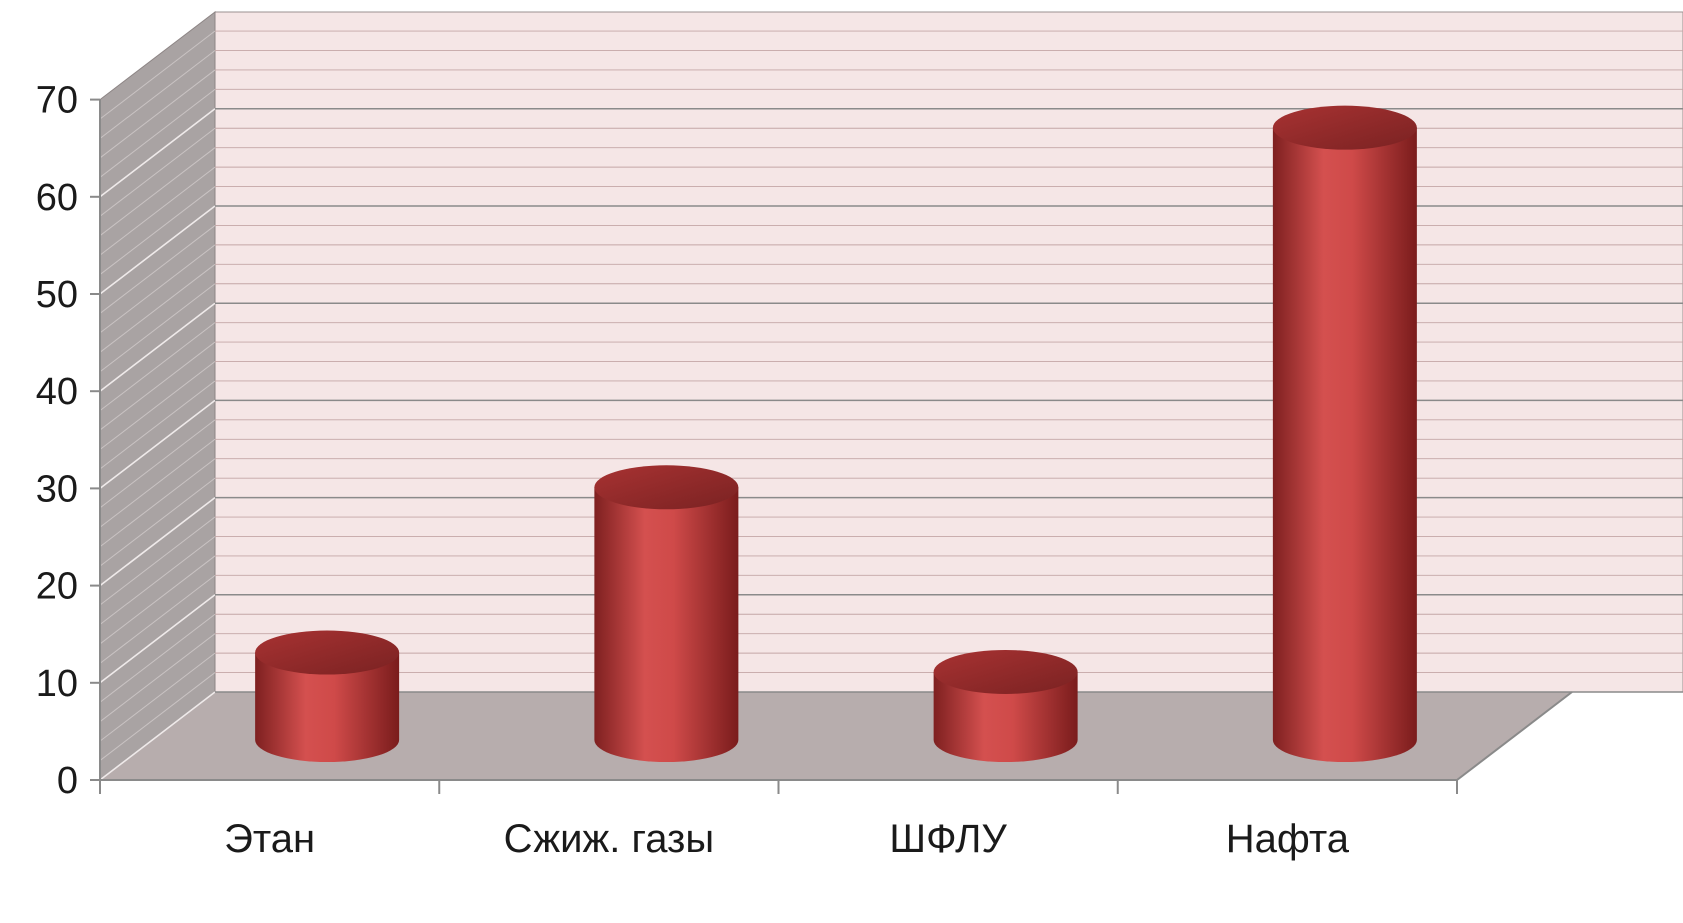 Image resolution: width=1683 pixels, height=923 pixels. What do you see at coordinates (948, 839) in the screenshot?
I see `x-category-label: ШФЛУ` at bounding box center [948, 839].